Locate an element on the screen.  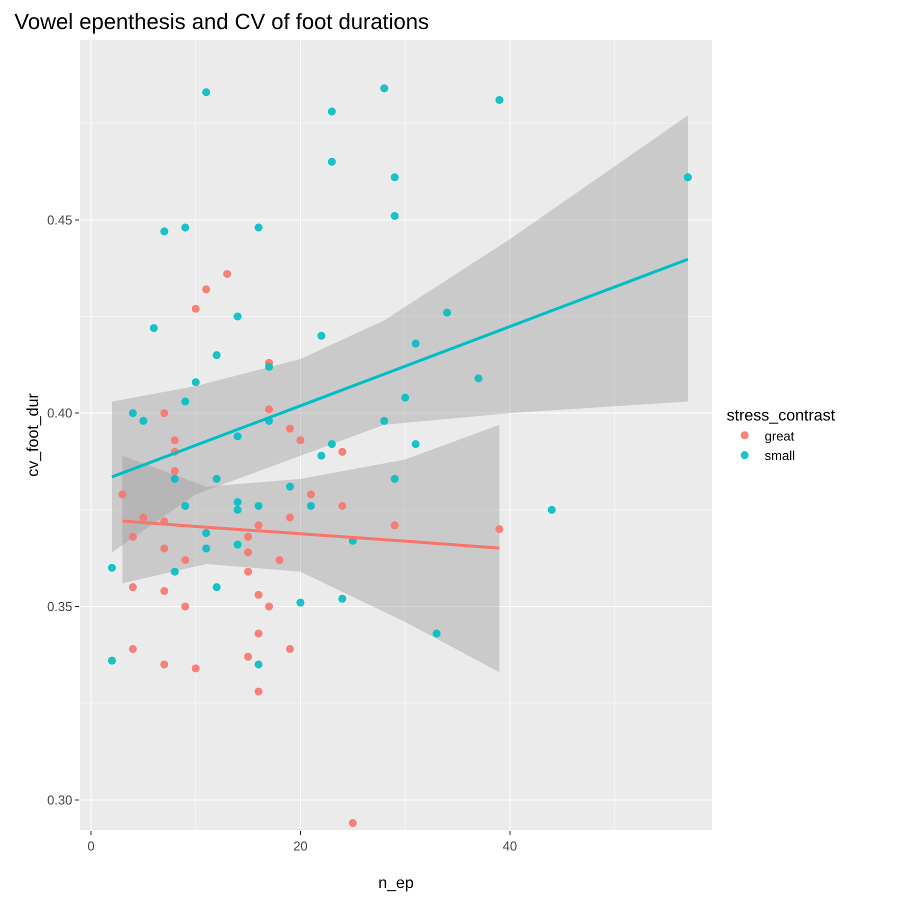
legend-label: great is located at coordinates (779, 436).